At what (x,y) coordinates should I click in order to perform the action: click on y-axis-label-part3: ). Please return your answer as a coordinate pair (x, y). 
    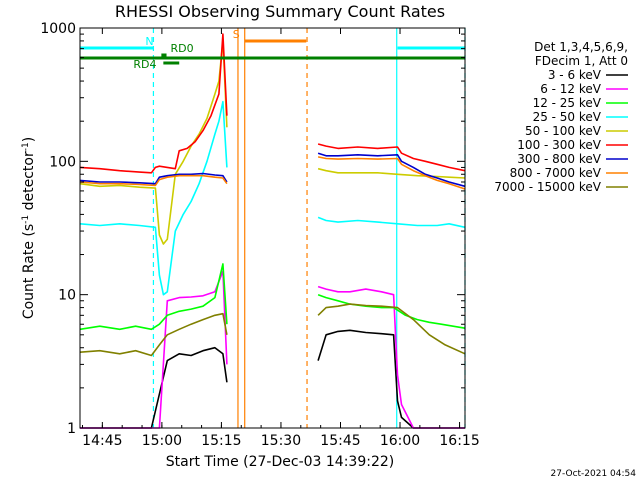
    Looking at the image, I should click on (29, 139).